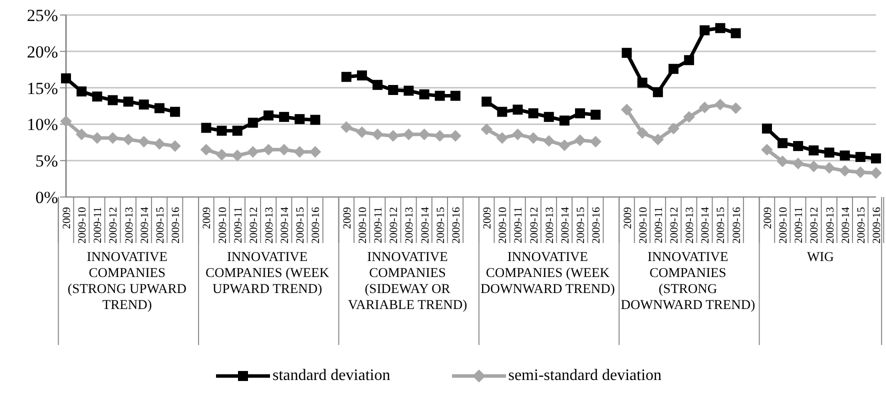 The image size is (886, 417). I want to click on y-tick-label: 25%, so click(42, 16).